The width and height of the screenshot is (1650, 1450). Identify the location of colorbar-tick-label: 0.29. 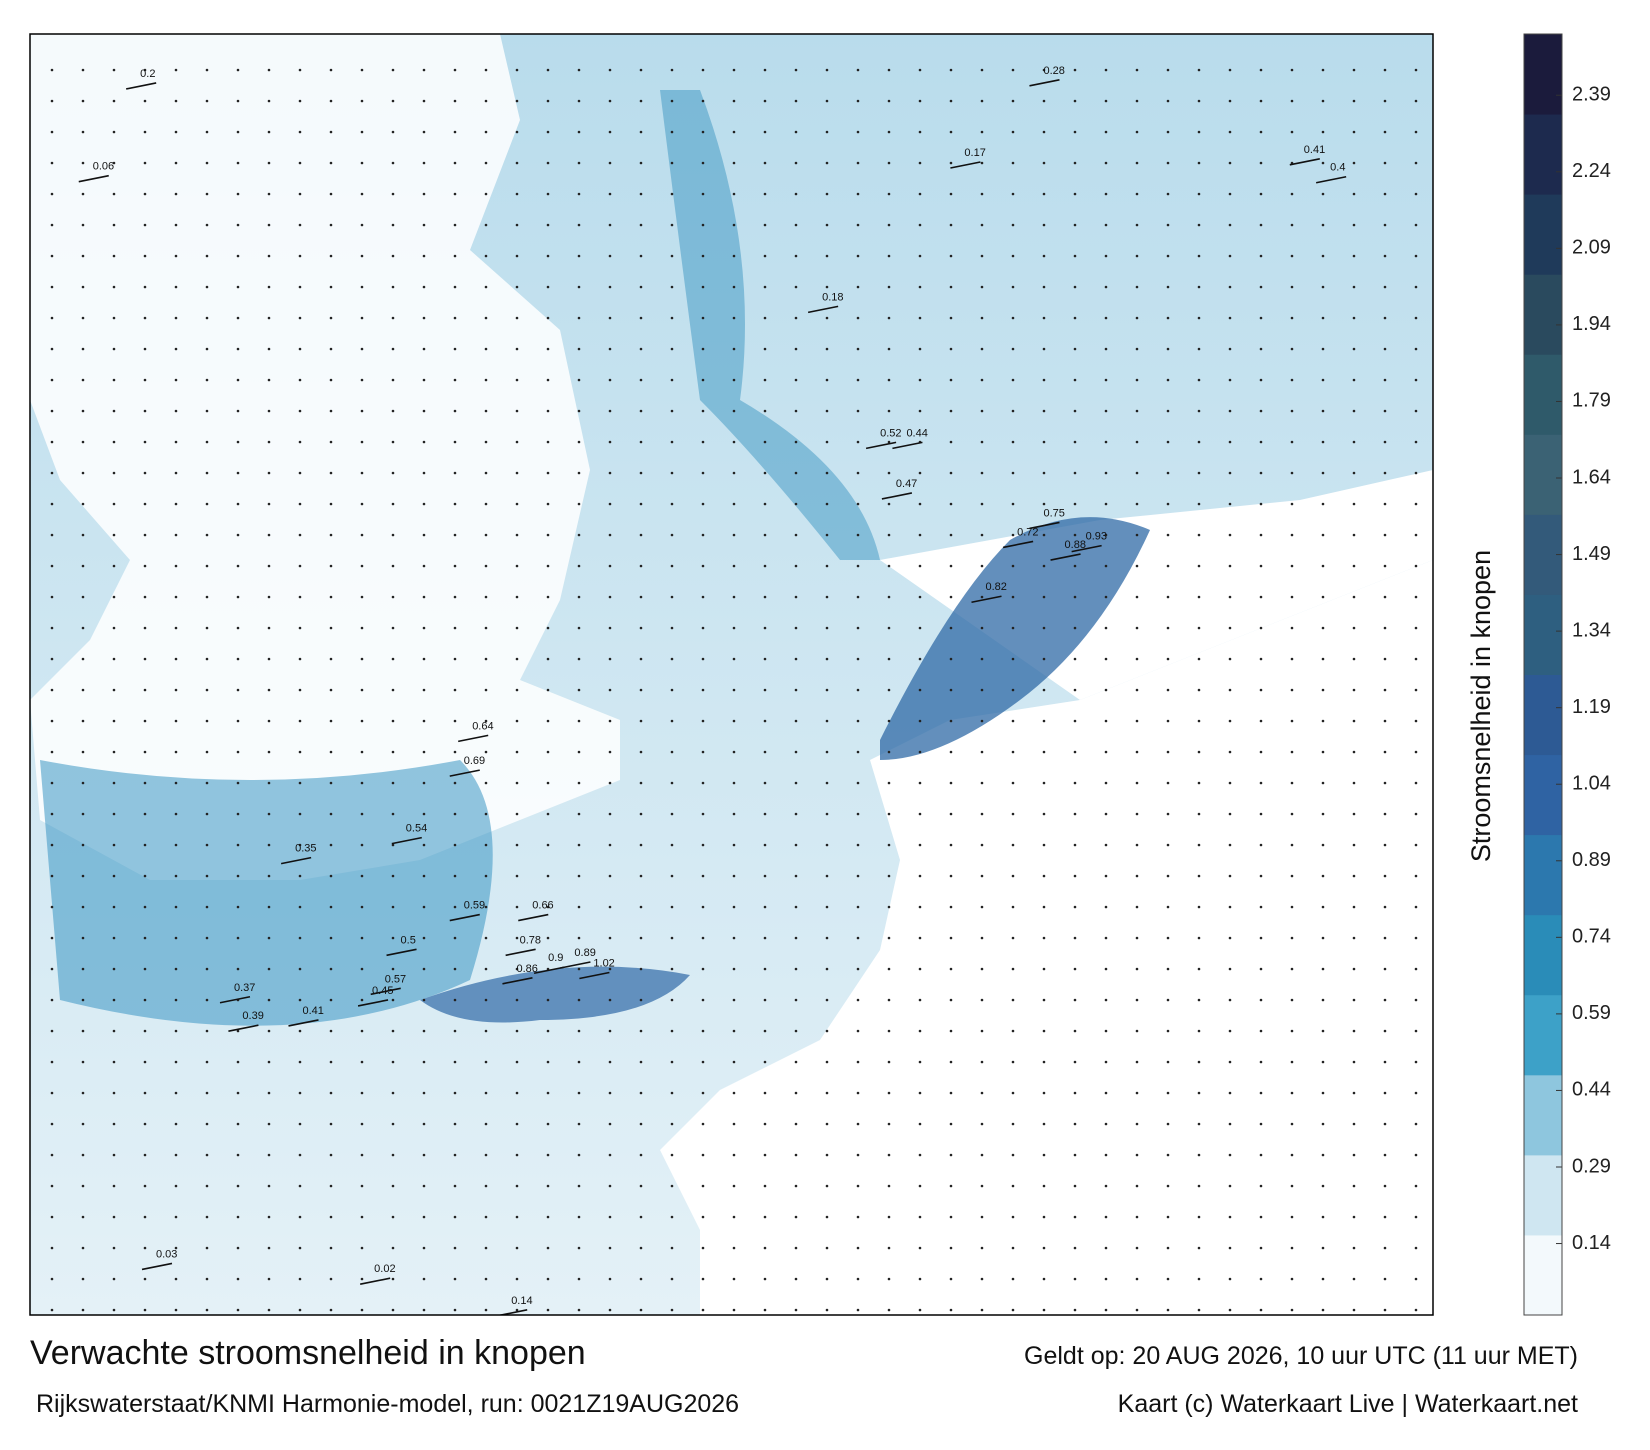
(1591, 1166).